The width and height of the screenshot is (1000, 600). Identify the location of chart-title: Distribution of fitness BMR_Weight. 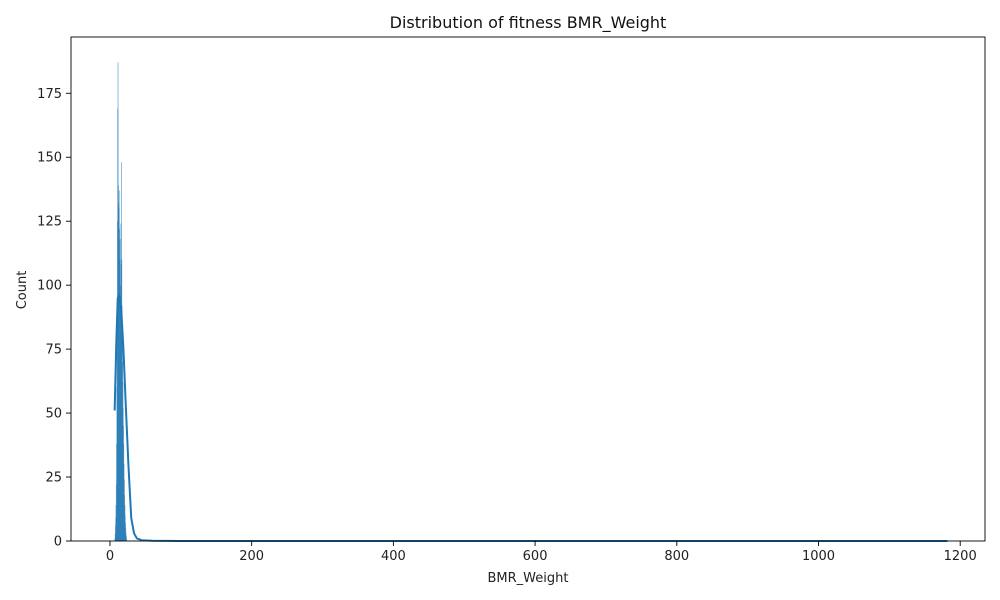
(528, 23).